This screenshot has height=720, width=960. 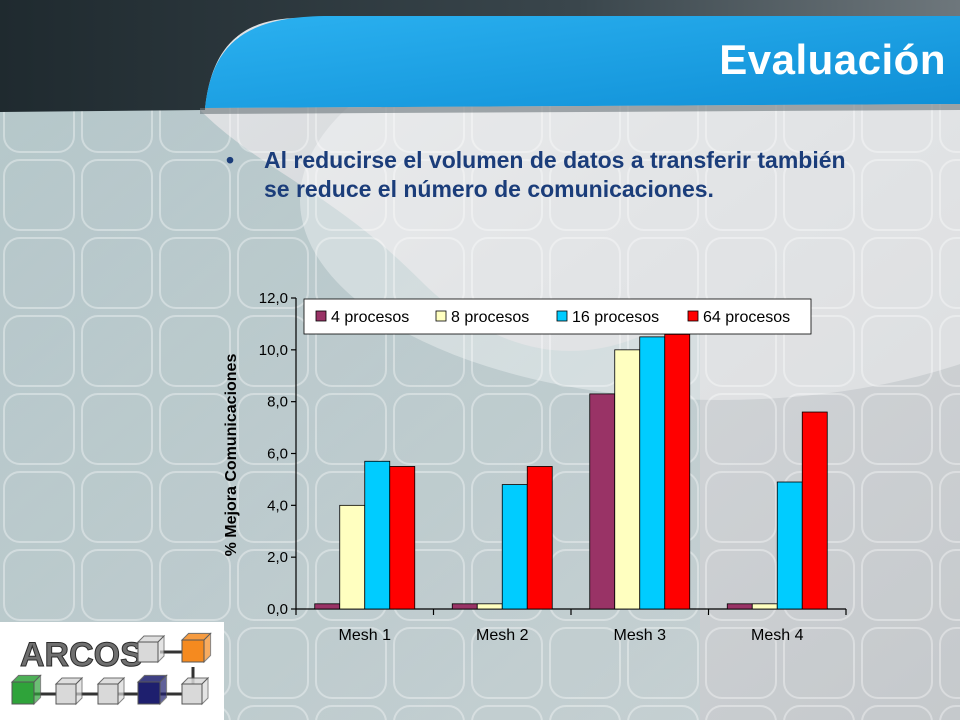 What do you see at coordinates (370, 317) in the screenshot?
I see `legend-label: 4 procesos` at bounding box center [370, 317].